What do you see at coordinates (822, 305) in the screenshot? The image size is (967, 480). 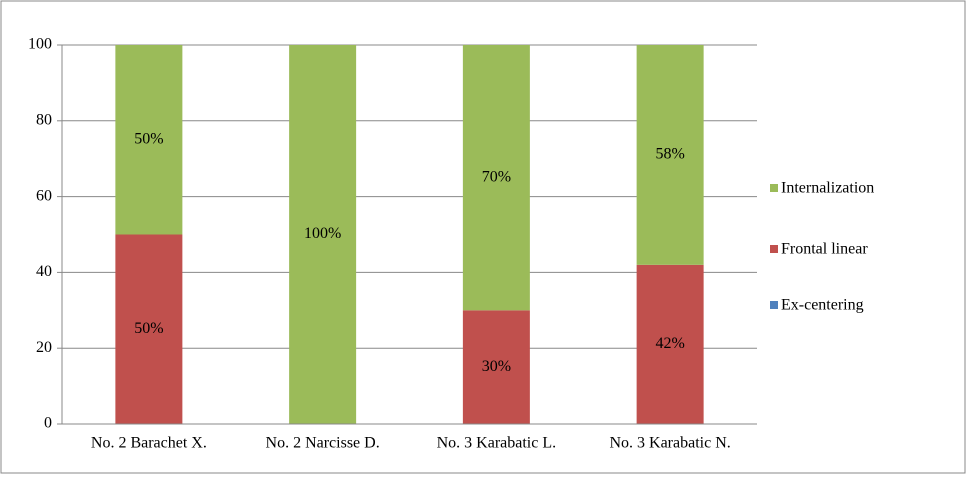 I see `legend-label: Ex-centering` at bounding box center [822, 305].